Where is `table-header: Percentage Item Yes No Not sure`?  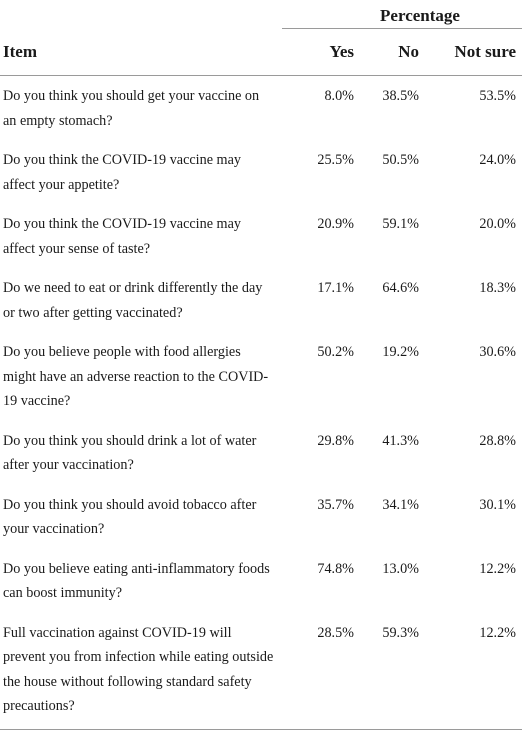
table-header: Percentage Item Yes No Not sure is located at coordinates (261, 38).